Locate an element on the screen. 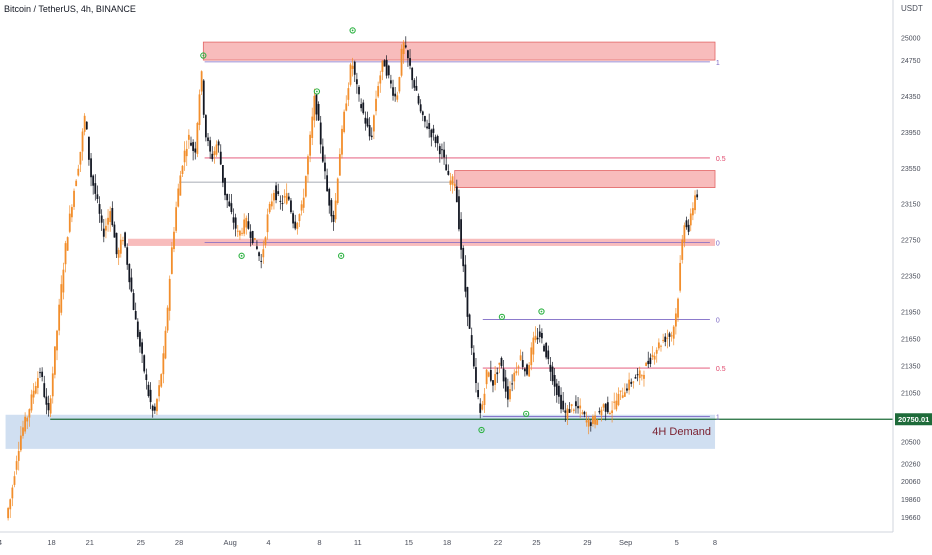  time-tick-label: 25 is located at coordinates (536, 542).